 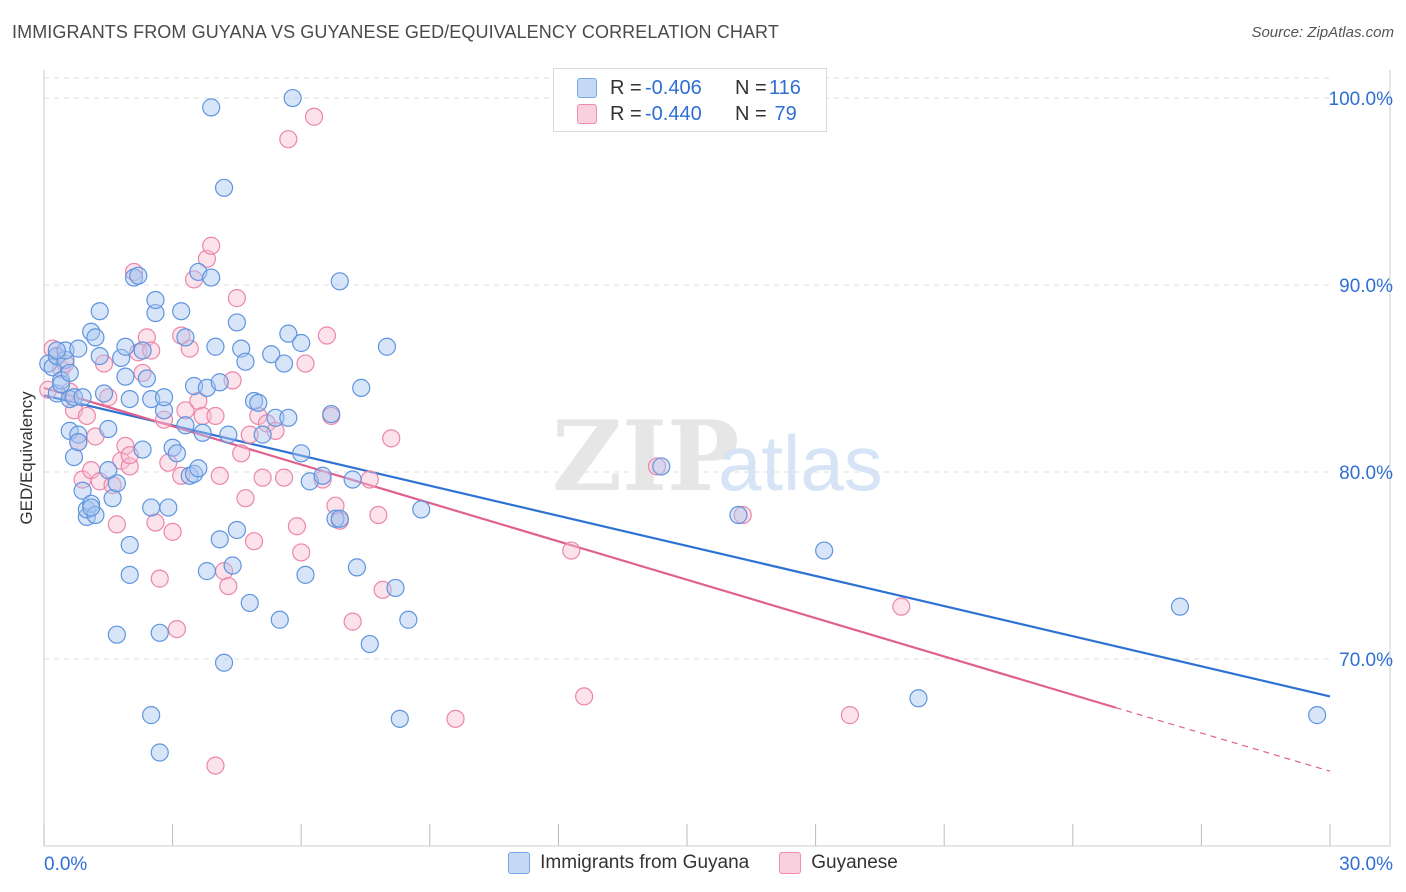 I want to click on legend-swatch-pink, so click(x=790, y=863).